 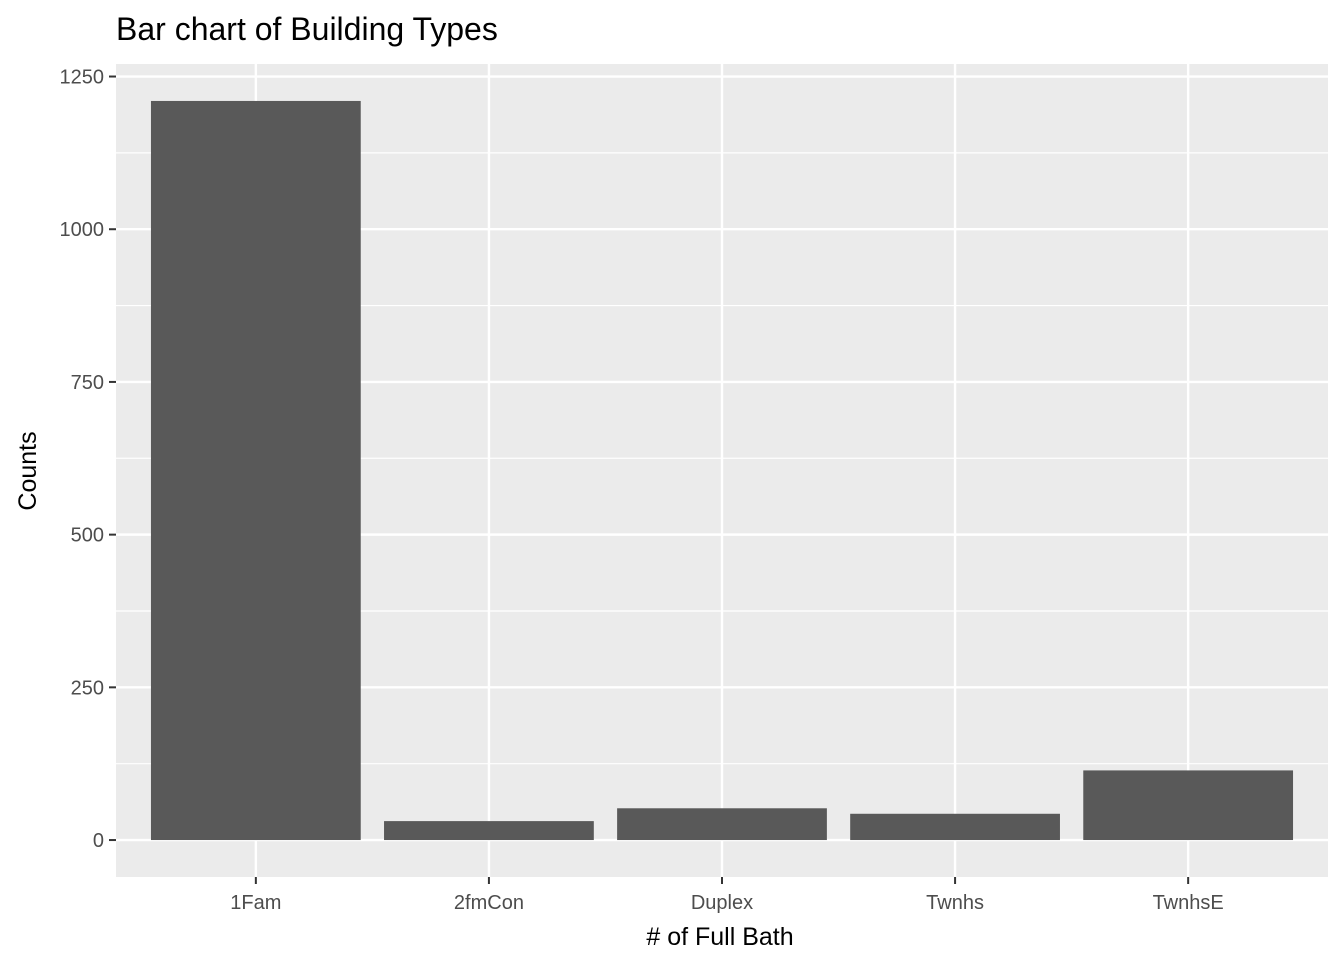 What do you see at coordinates (82, 78) in the screenshot?
I see `y-tick-label: 1250` at bounding box center [82, 78].